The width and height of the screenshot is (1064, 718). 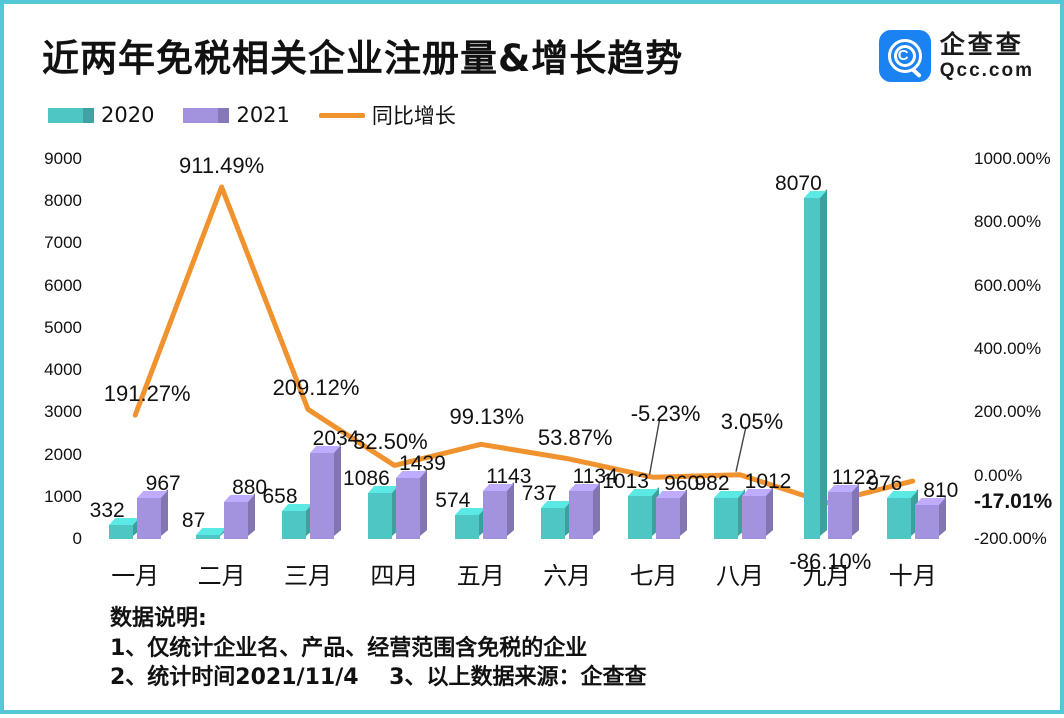 What do you see at coordinates (250, 487) in the screenshot?
I see `bar-value-label: 880` at bounding box center [250, 487].